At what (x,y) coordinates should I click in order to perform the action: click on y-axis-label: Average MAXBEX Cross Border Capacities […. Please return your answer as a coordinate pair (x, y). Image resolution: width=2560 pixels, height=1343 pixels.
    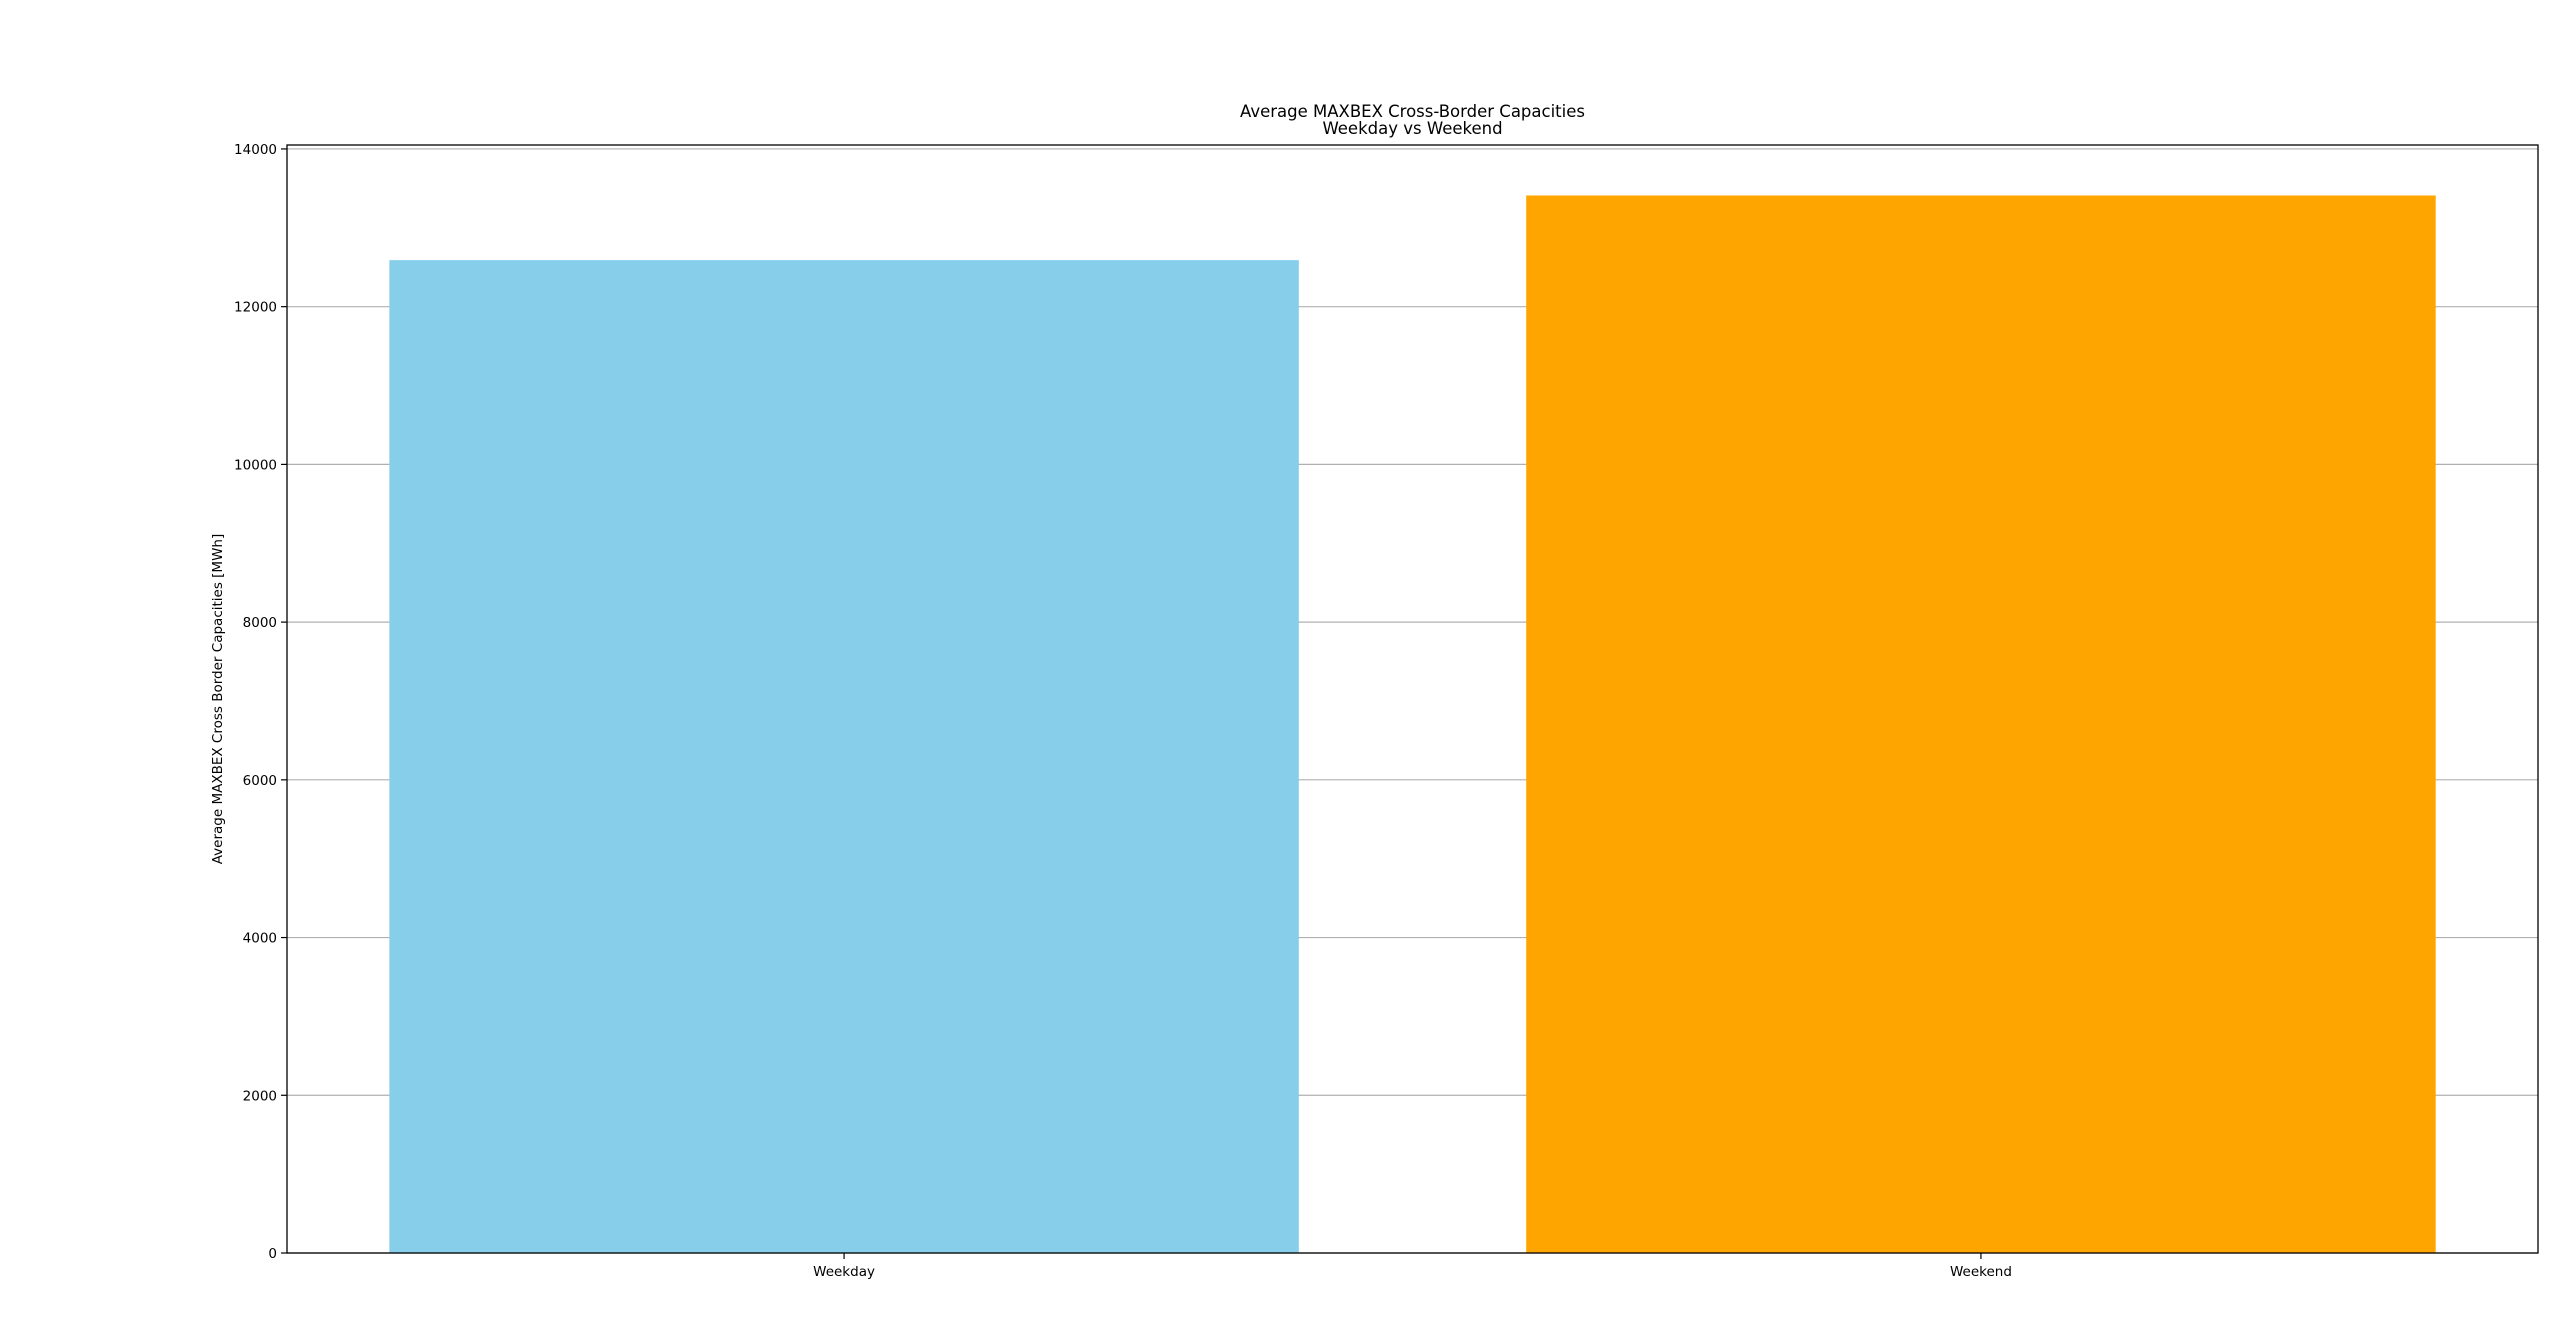
    Looking at the image, I should click on (218, 699).